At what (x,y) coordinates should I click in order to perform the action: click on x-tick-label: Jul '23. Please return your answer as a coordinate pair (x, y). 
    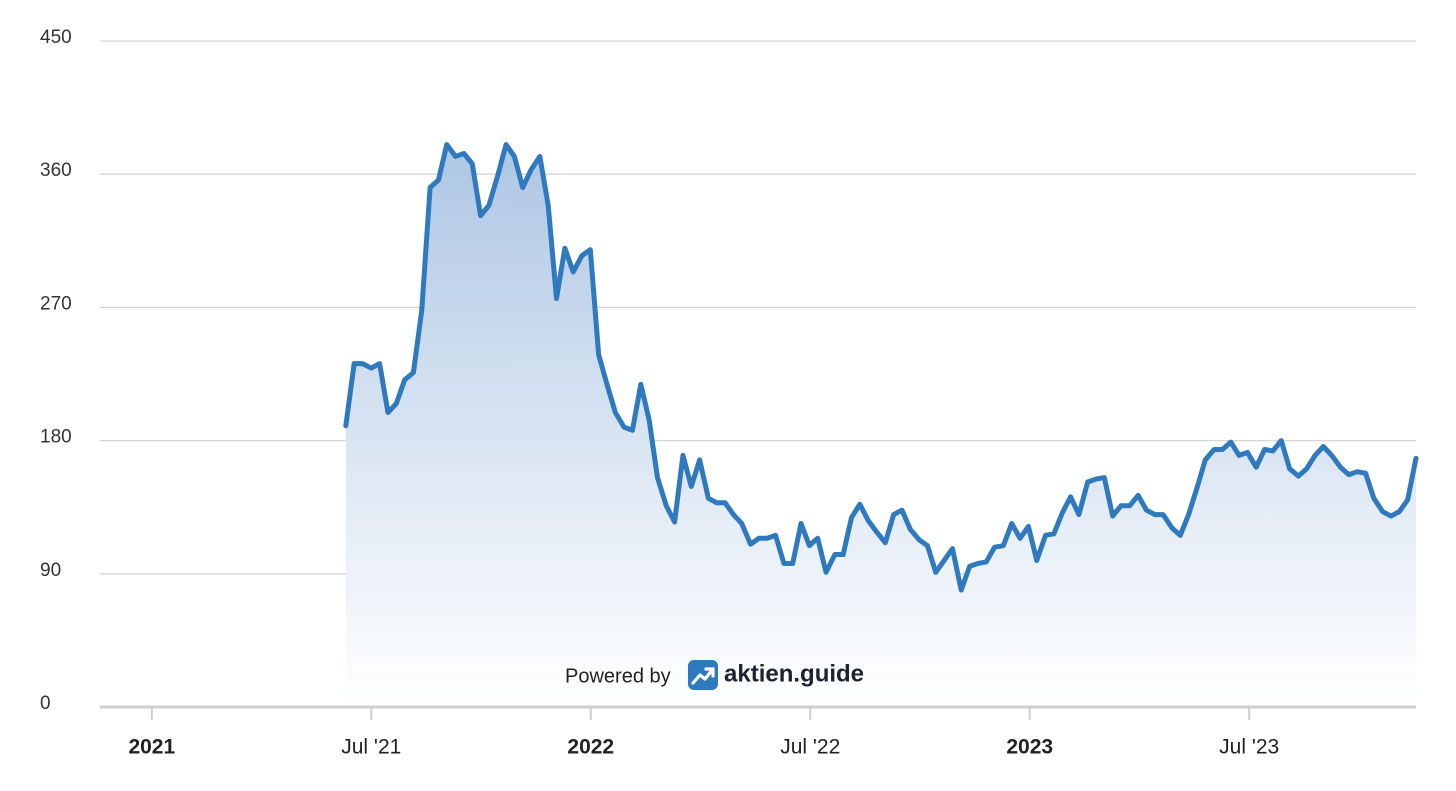
    Looking at the image, I should click on (1249, 747).